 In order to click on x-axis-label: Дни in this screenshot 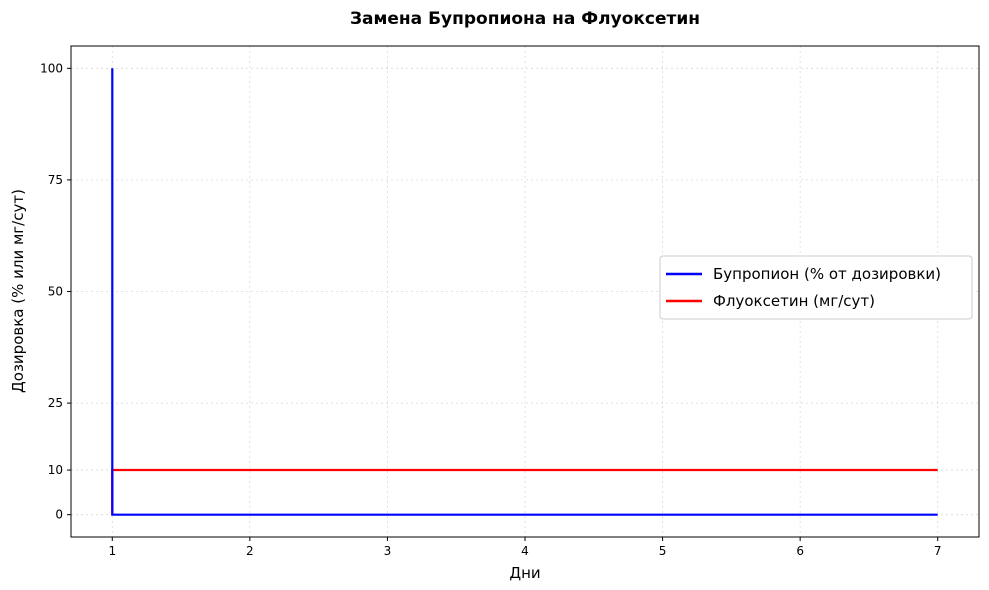, I will do `click(524, 573)`.